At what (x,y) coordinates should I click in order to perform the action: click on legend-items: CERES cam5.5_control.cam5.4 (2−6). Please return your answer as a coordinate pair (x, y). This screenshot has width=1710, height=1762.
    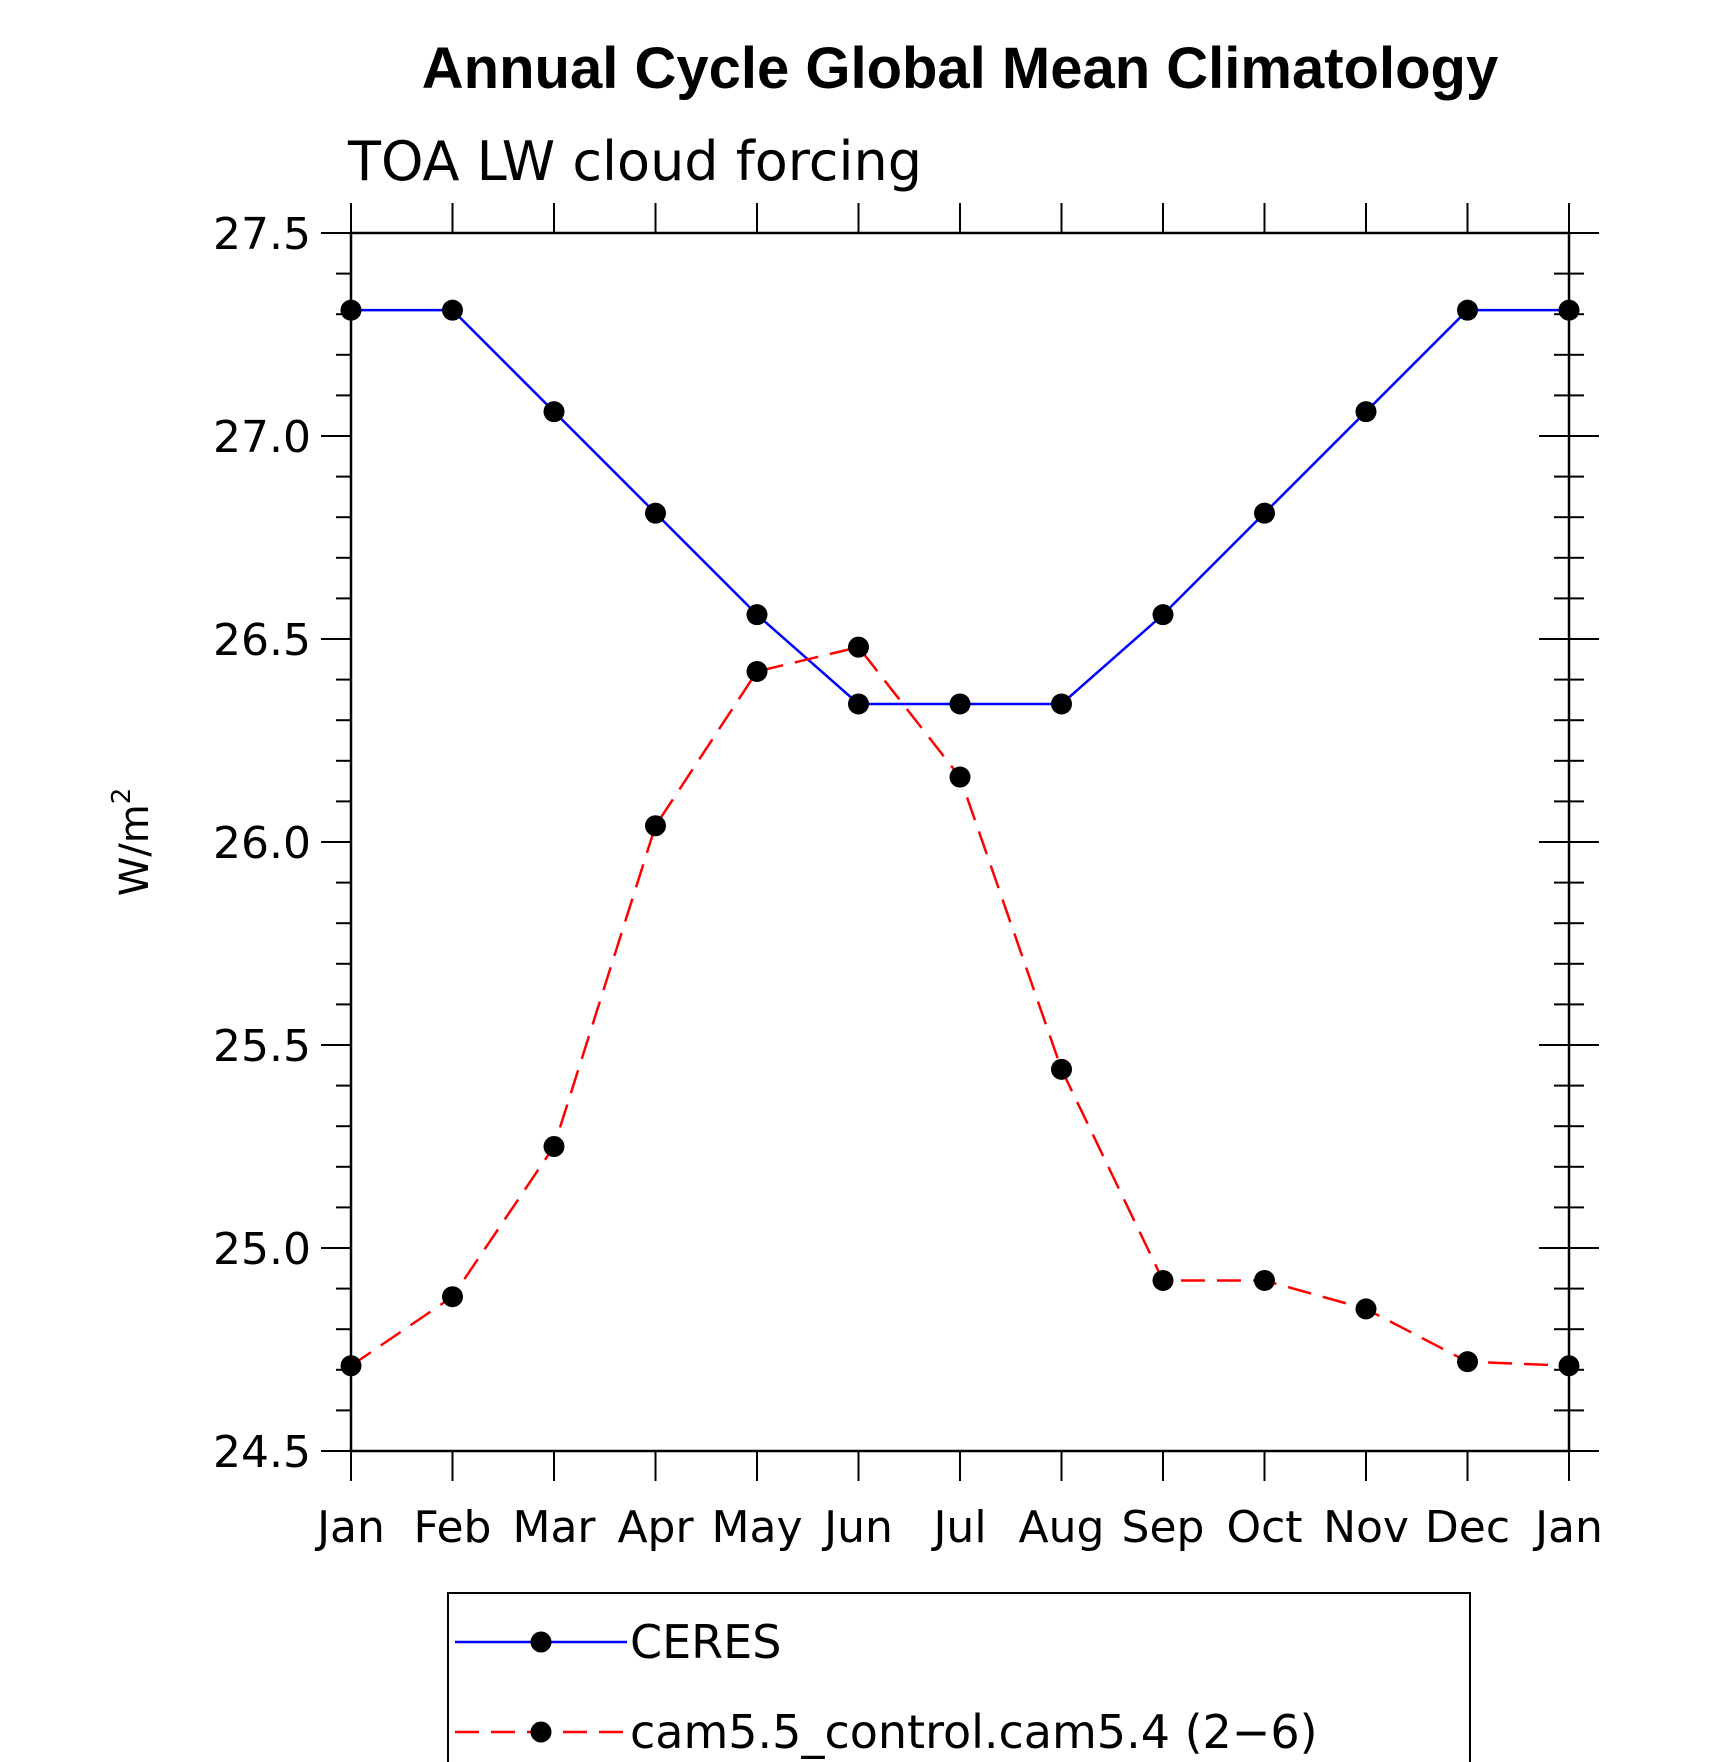
    Looking at the image, I should click on (886, 1687).